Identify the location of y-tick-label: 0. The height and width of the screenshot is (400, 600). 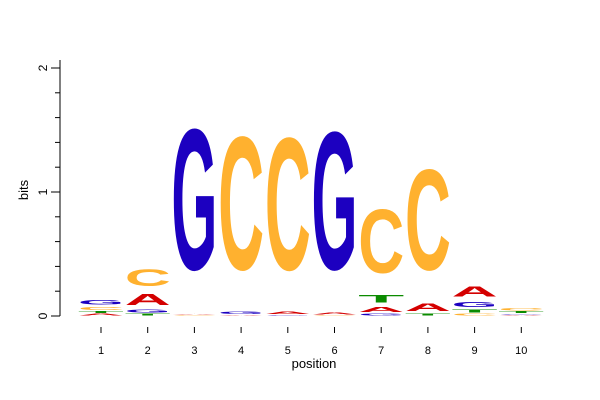
(43, 315).